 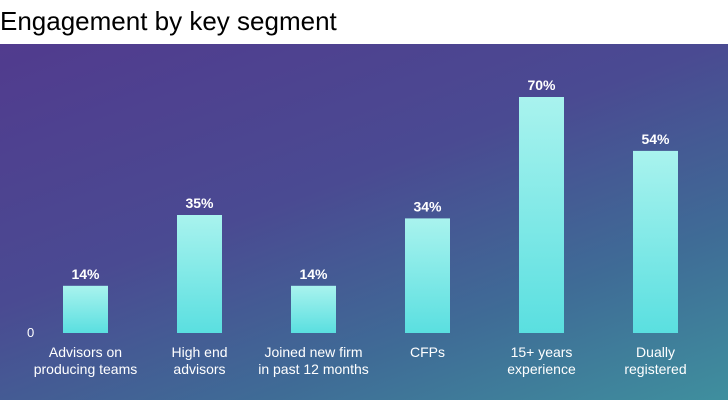 What do you see at coordinates (541, 360) in the screenshot?
I see `category-label: 15+ years experience` at bounding box center [541, 360].